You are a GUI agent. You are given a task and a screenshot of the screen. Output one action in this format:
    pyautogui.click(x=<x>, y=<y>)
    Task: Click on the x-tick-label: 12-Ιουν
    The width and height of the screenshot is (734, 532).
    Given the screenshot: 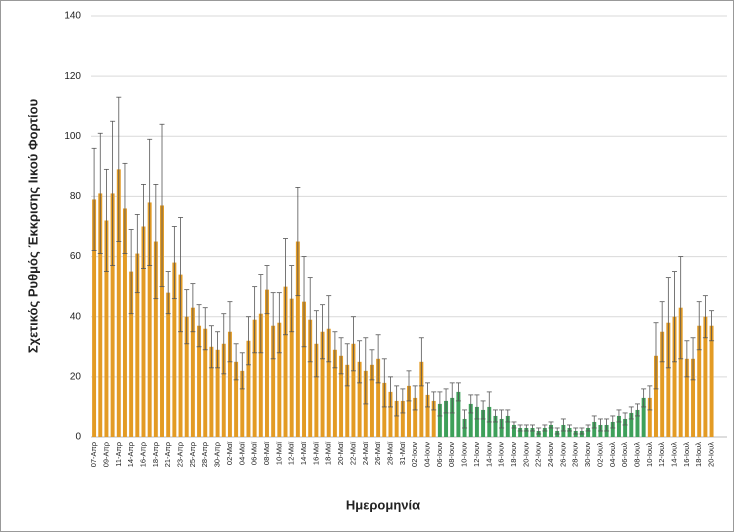 What is the action you would take?
    pyautogui.click(x=476, y=454)
    